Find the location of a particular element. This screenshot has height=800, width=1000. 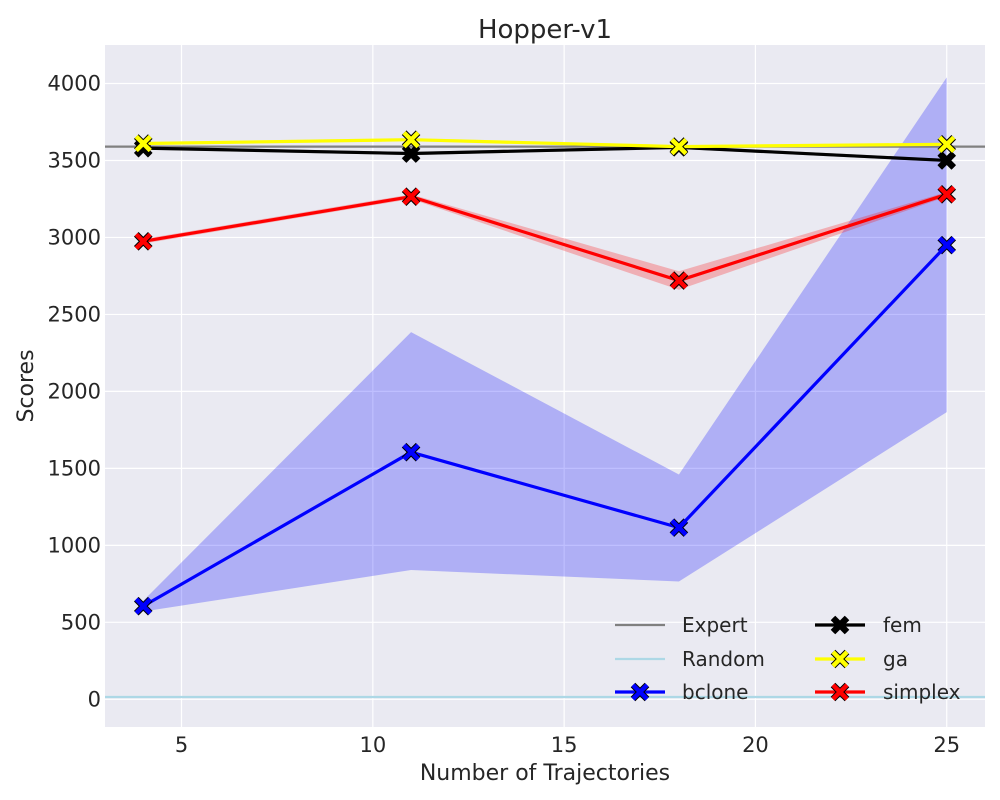

x-tick-label: 15 is located at coordinates (564, 745).